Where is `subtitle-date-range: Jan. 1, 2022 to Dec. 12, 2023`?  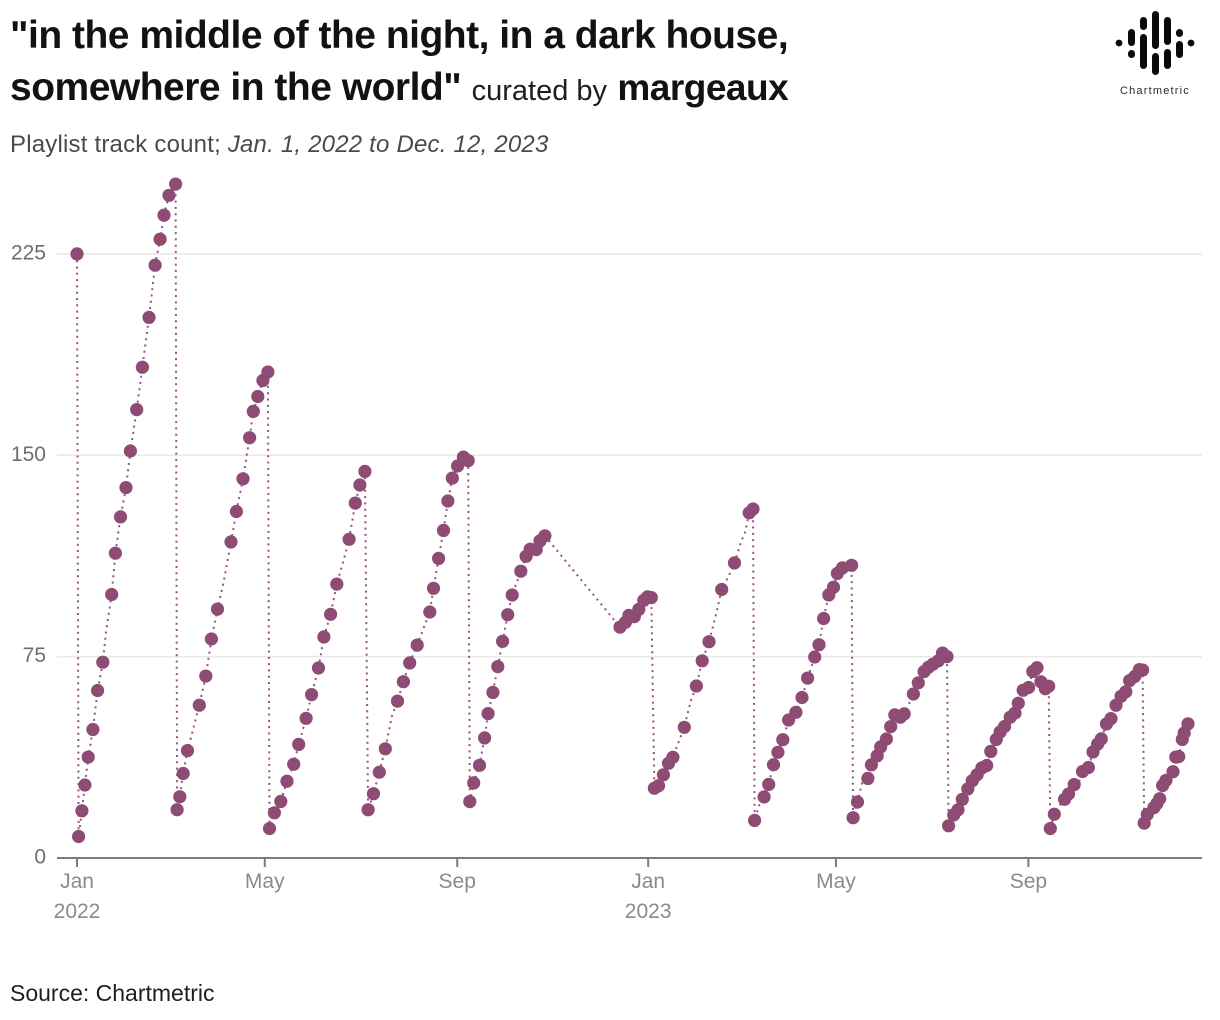
subtitle-date-range: Jan. 1, 2022 to Dec. 12, 2023 is located at coordinates (388, 144).